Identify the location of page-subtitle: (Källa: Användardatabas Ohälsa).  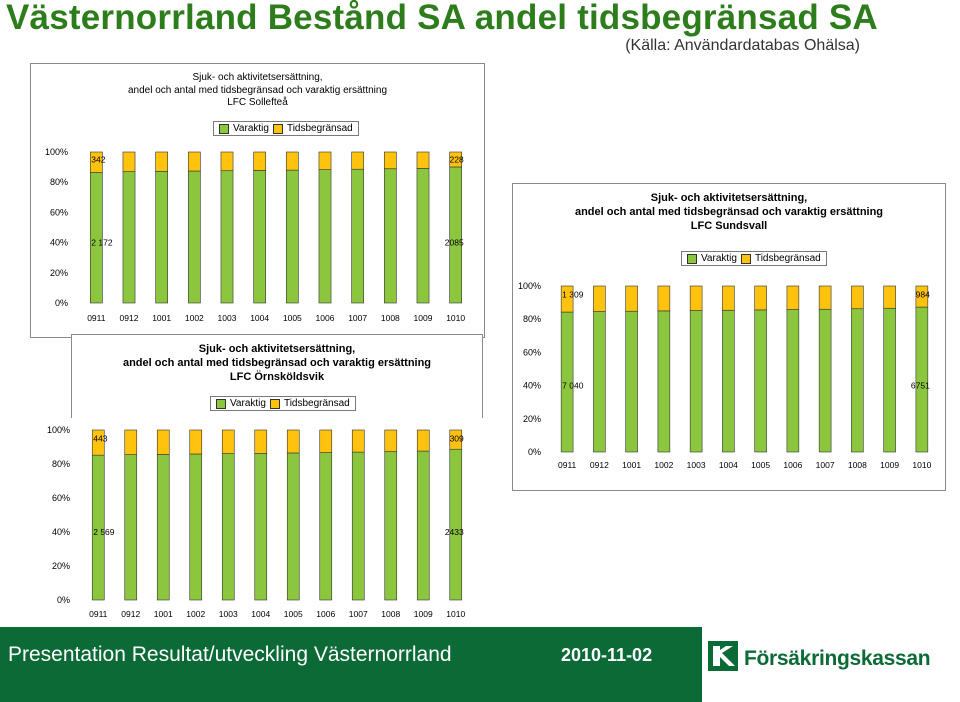
(742, 45).